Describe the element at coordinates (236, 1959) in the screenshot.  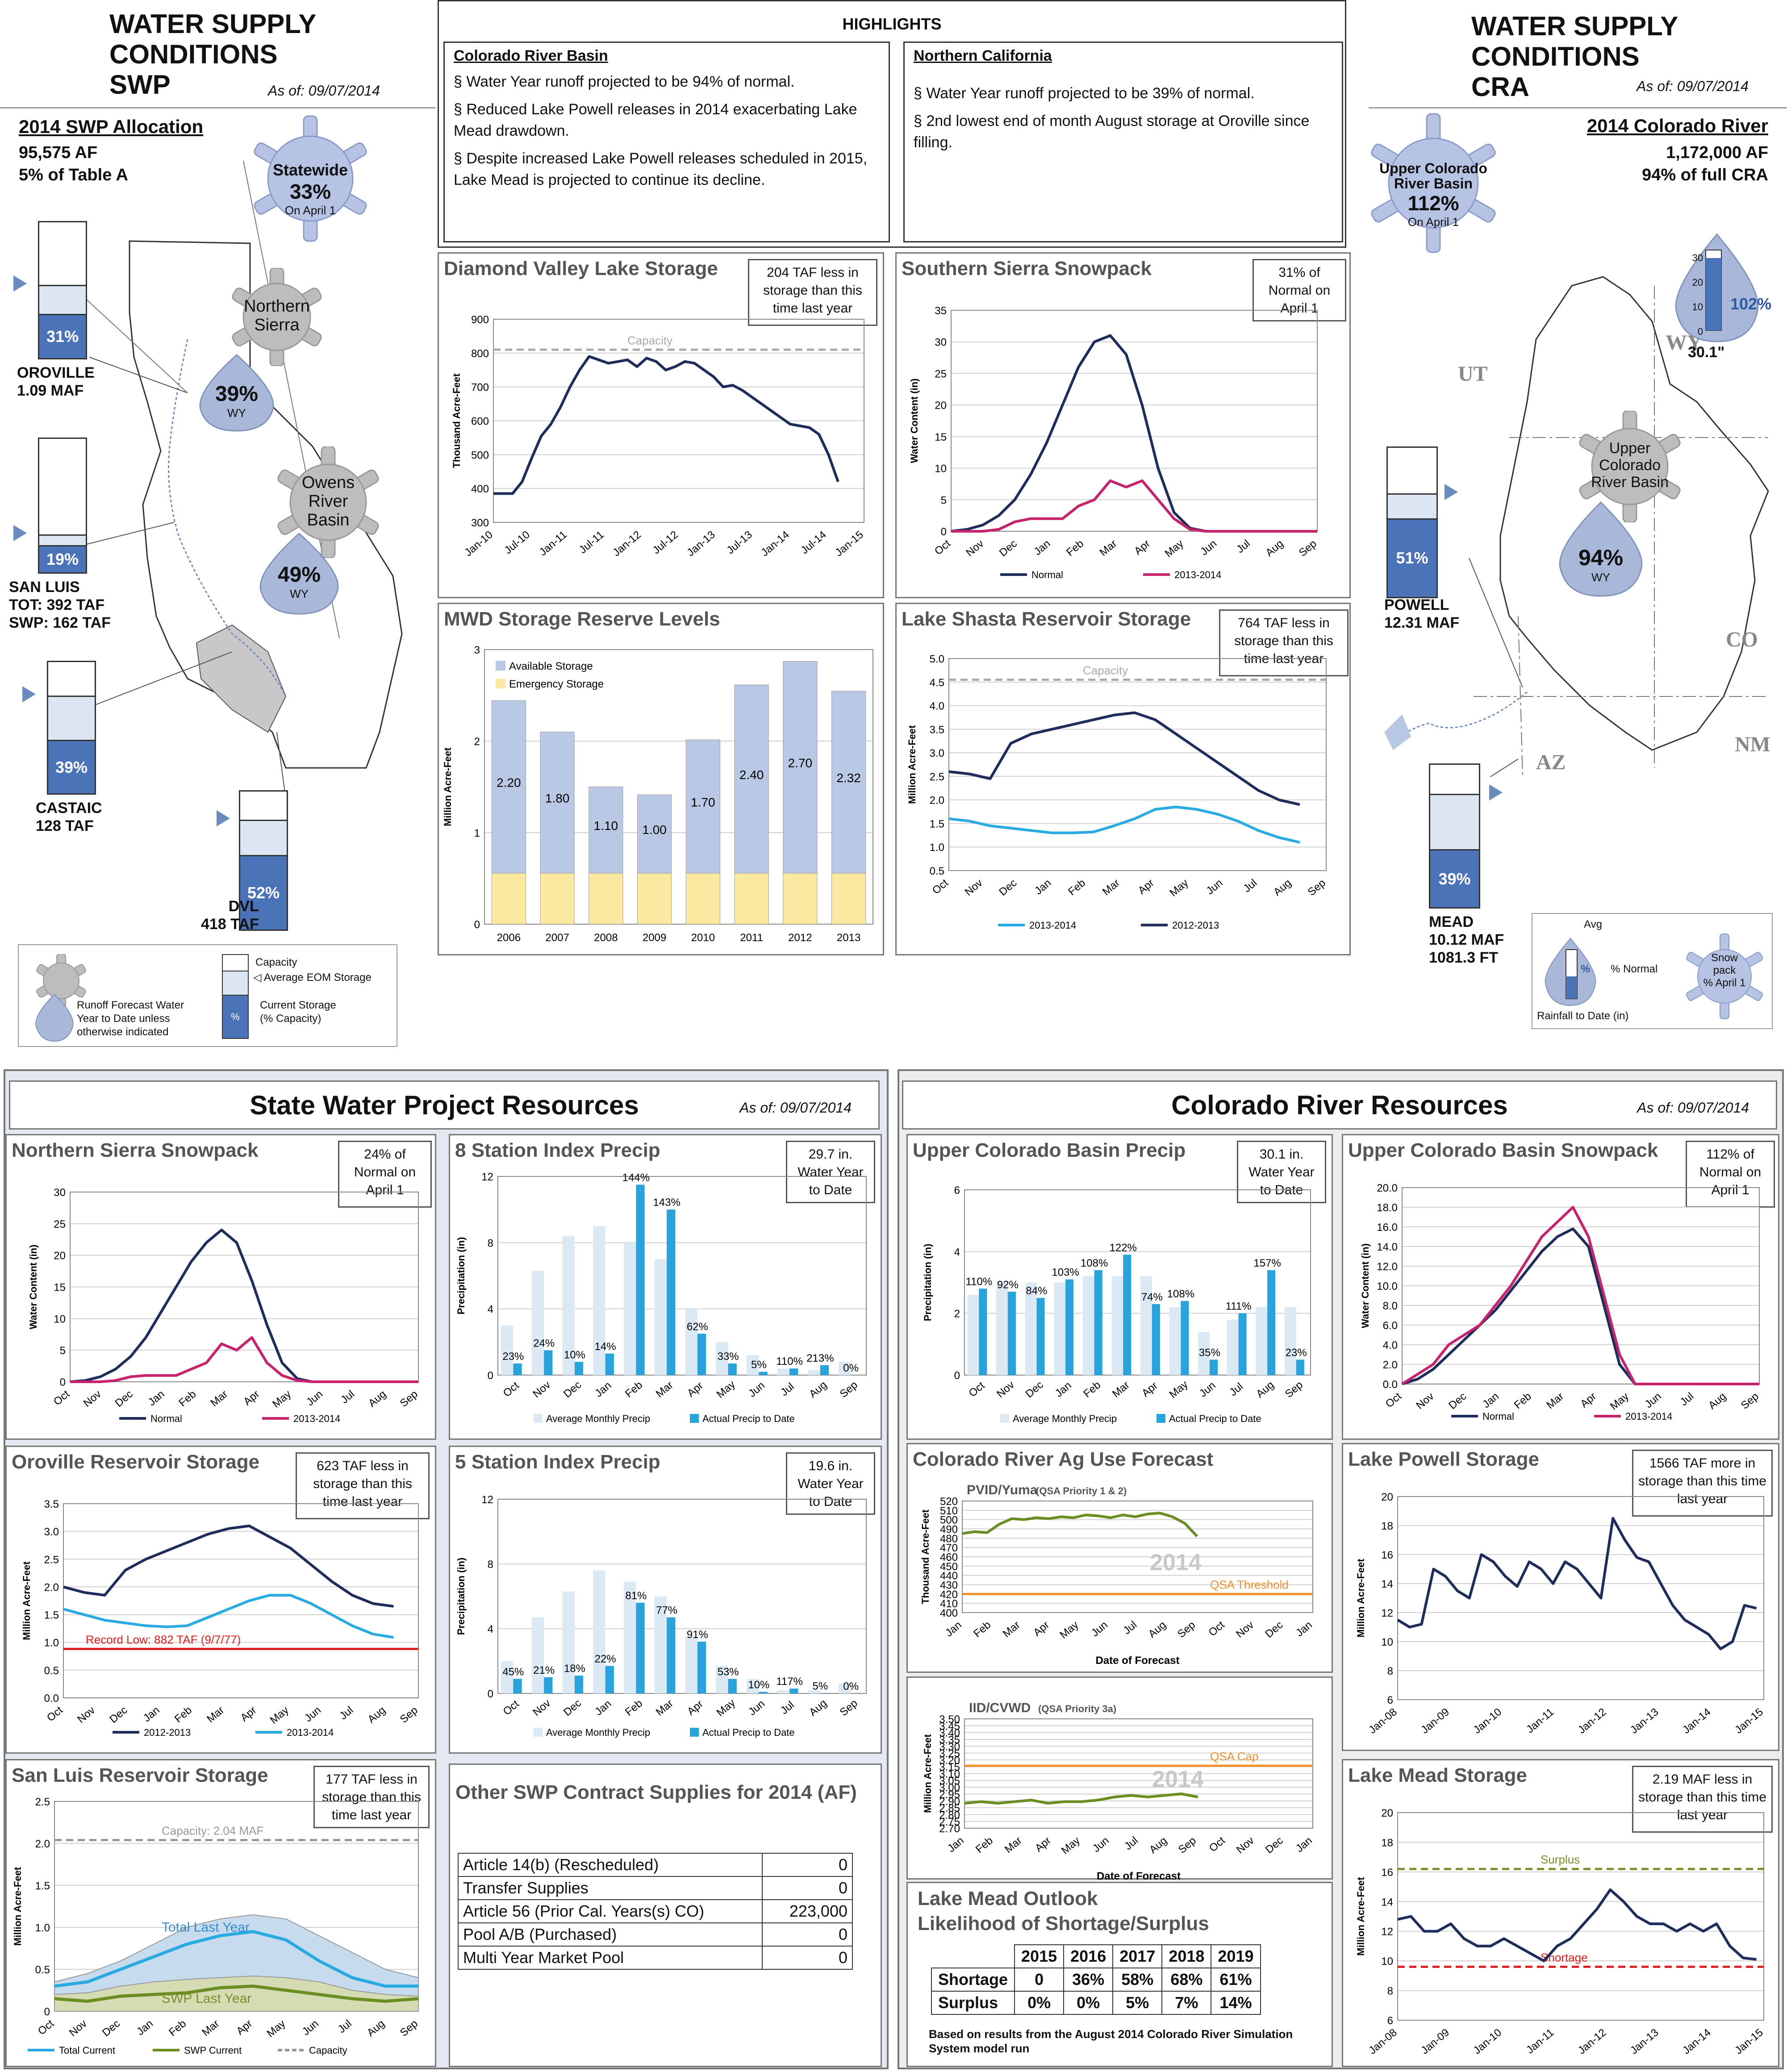
I see `total-current-line` at that location.